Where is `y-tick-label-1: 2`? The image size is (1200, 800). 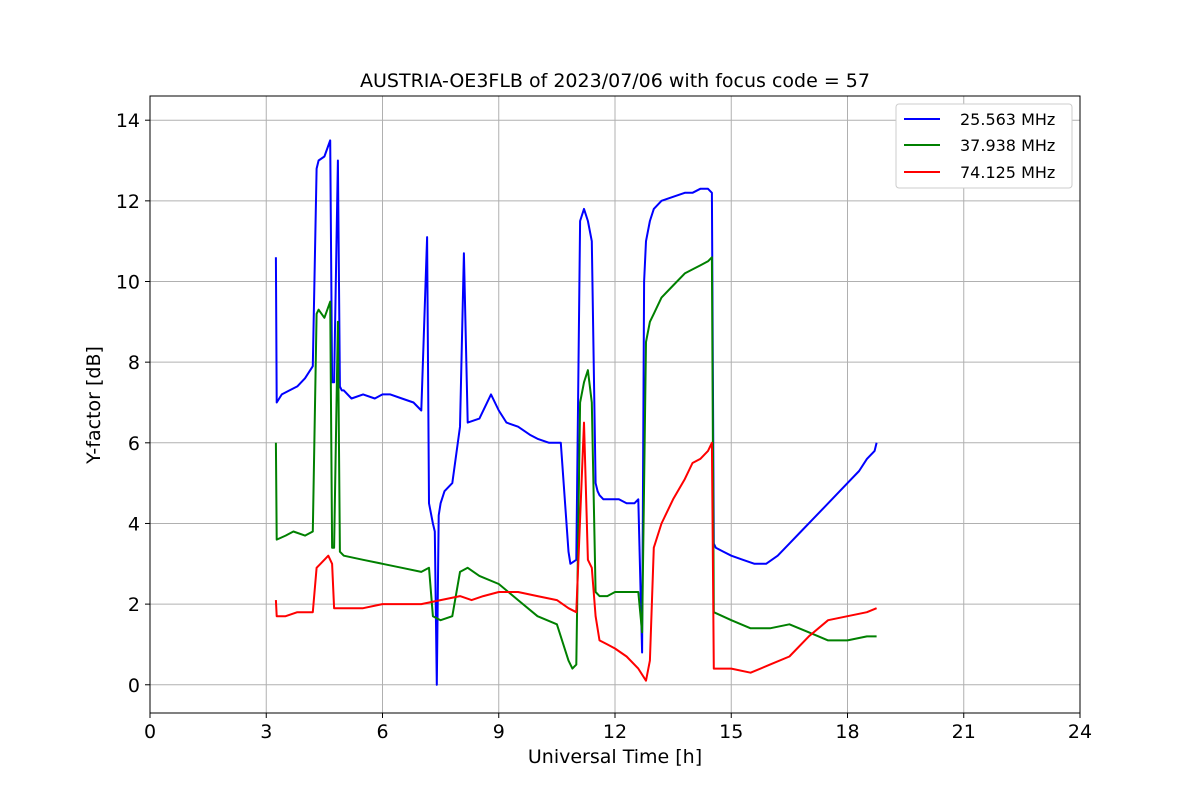
y-tick-label-1: 2 is located at coordinates (134, 605).